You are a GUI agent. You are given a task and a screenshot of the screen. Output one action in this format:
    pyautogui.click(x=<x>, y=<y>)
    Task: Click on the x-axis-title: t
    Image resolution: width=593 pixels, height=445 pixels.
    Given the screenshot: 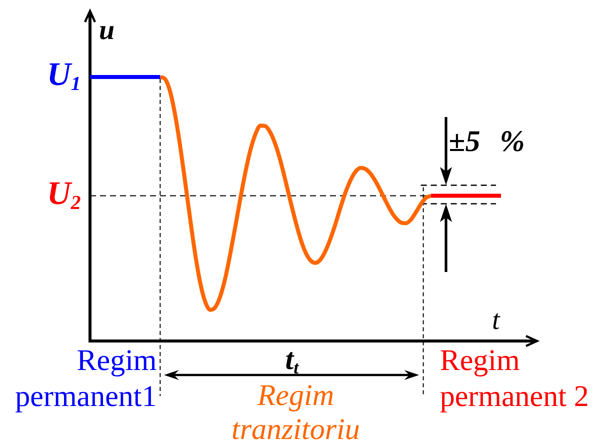 What is the action you would take?
    pyautogui.click(x=496, y=320)
    